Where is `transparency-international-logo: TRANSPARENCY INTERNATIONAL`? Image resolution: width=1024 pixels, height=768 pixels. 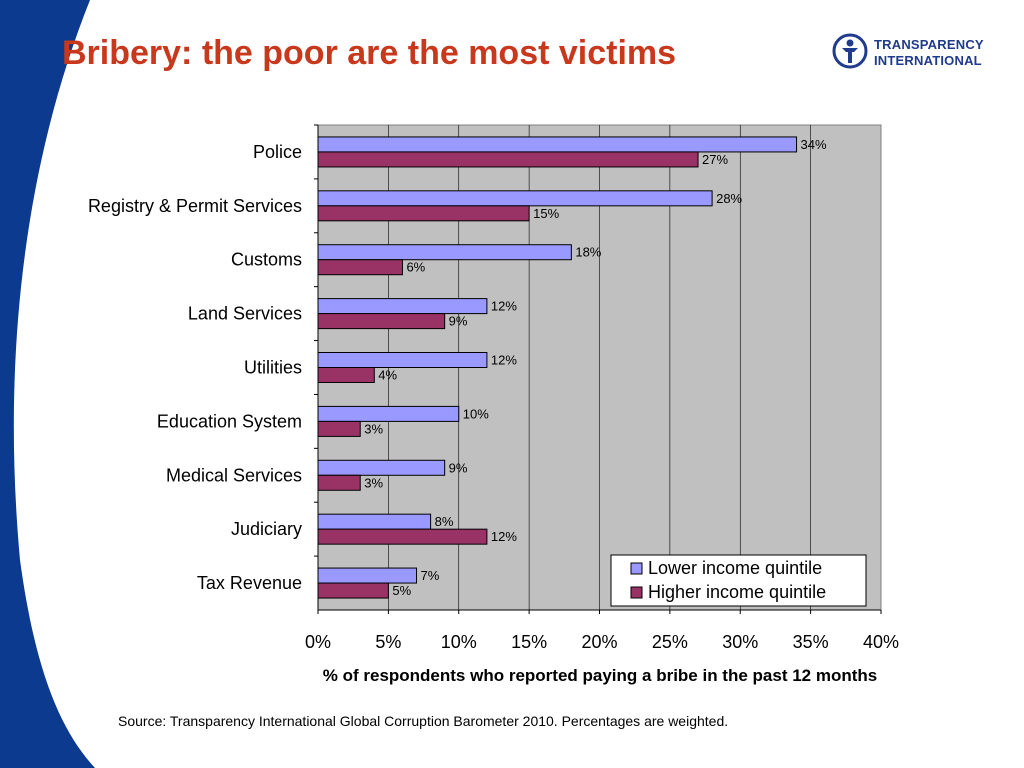 transparency-international-logo: TRANSPARENCY INTERNATIONAL is located at coordinates (917, 53).